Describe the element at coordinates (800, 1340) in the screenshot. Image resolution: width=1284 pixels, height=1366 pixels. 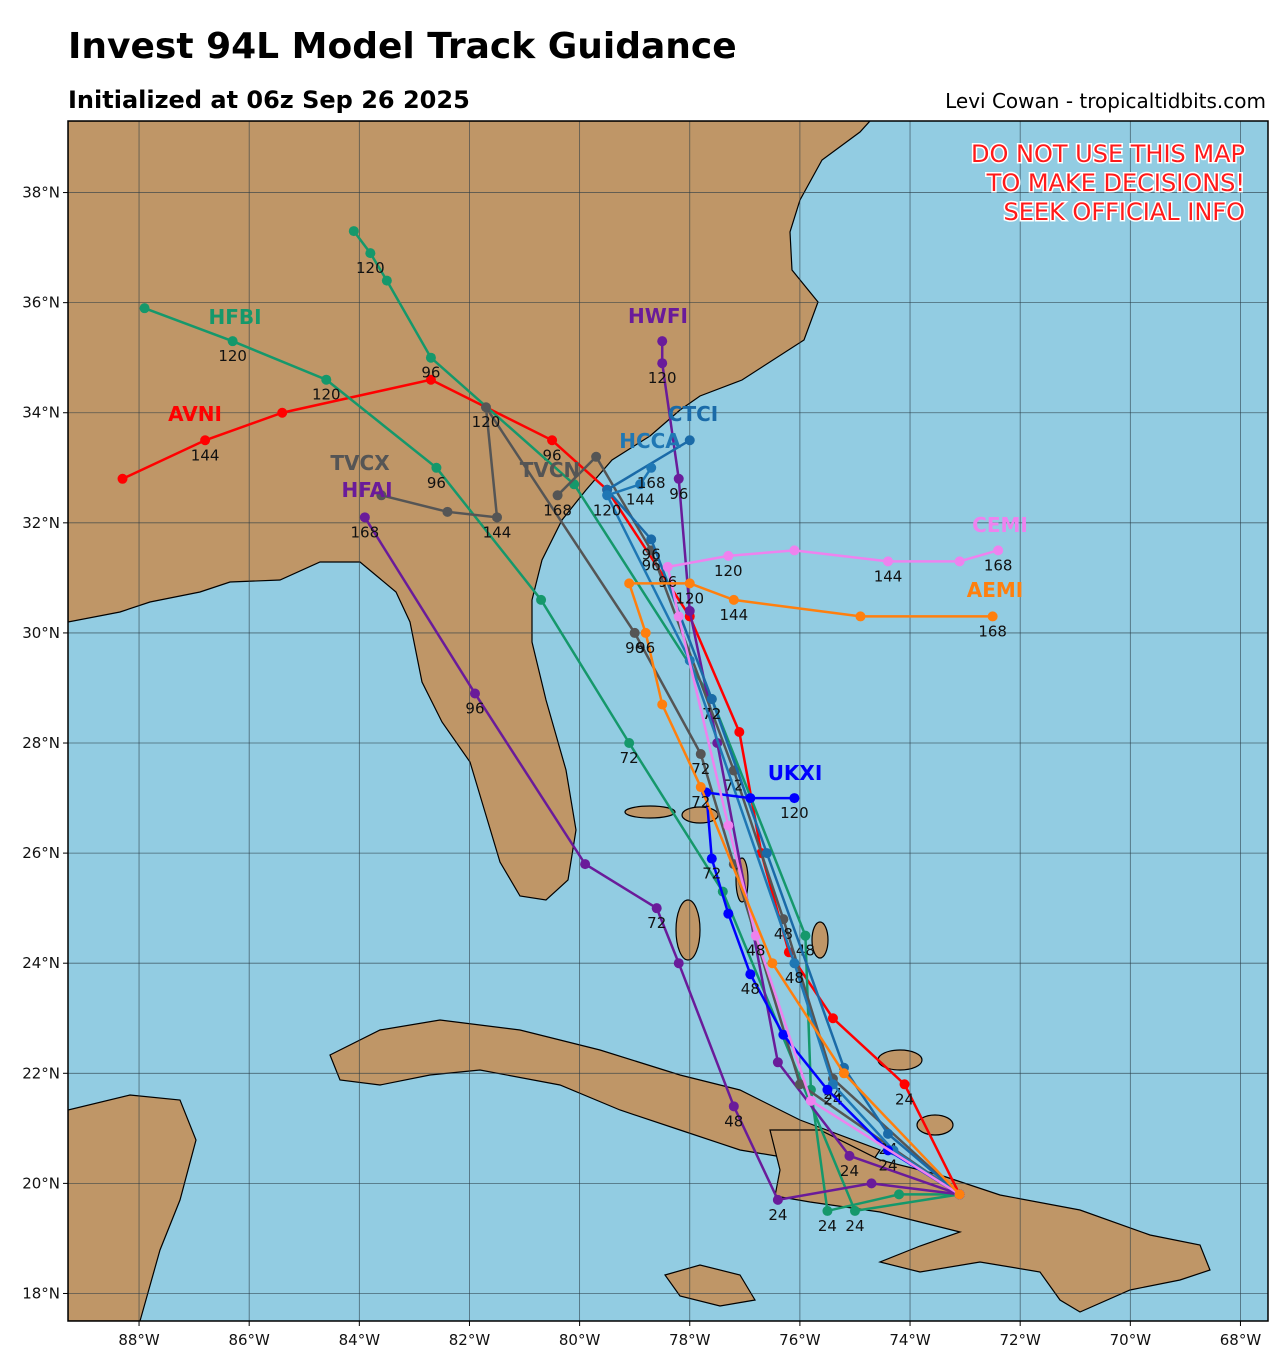
I see `x-tick-label: 76°W` at that location.